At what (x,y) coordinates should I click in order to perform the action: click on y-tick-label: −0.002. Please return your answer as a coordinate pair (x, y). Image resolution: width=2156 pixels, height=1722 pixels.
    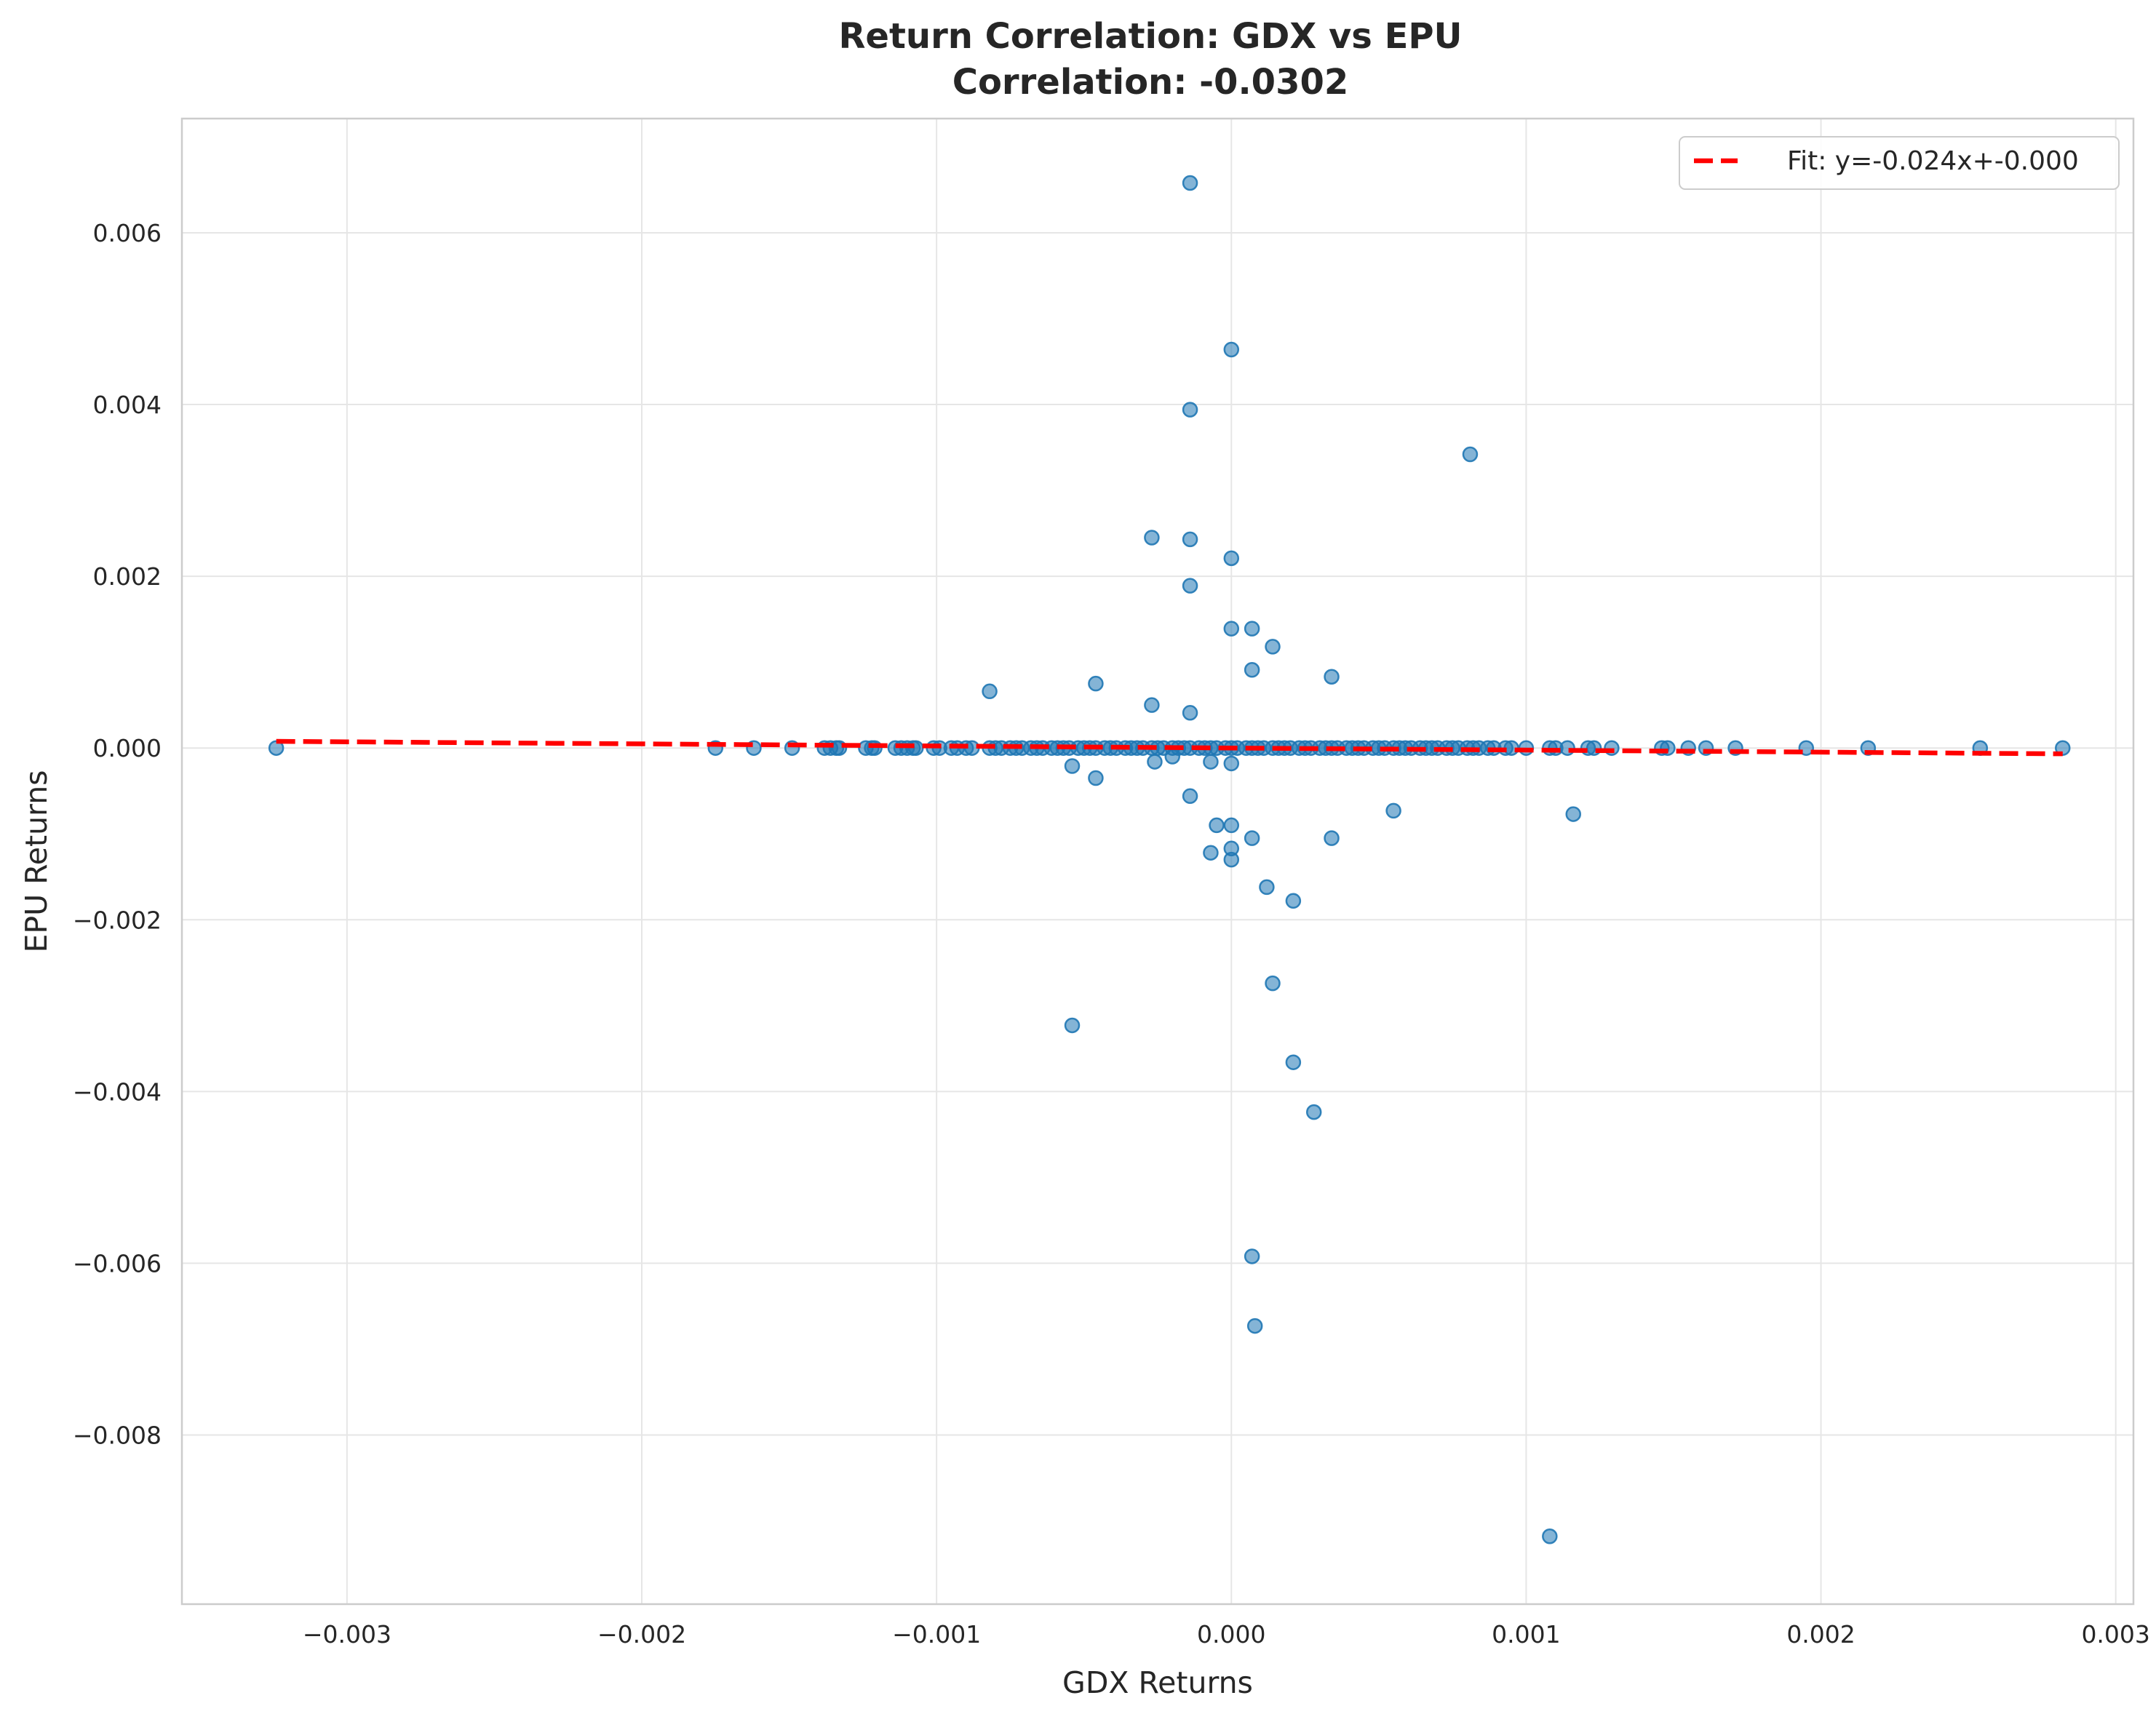
    Looking at the image, I should click on (117, 920).